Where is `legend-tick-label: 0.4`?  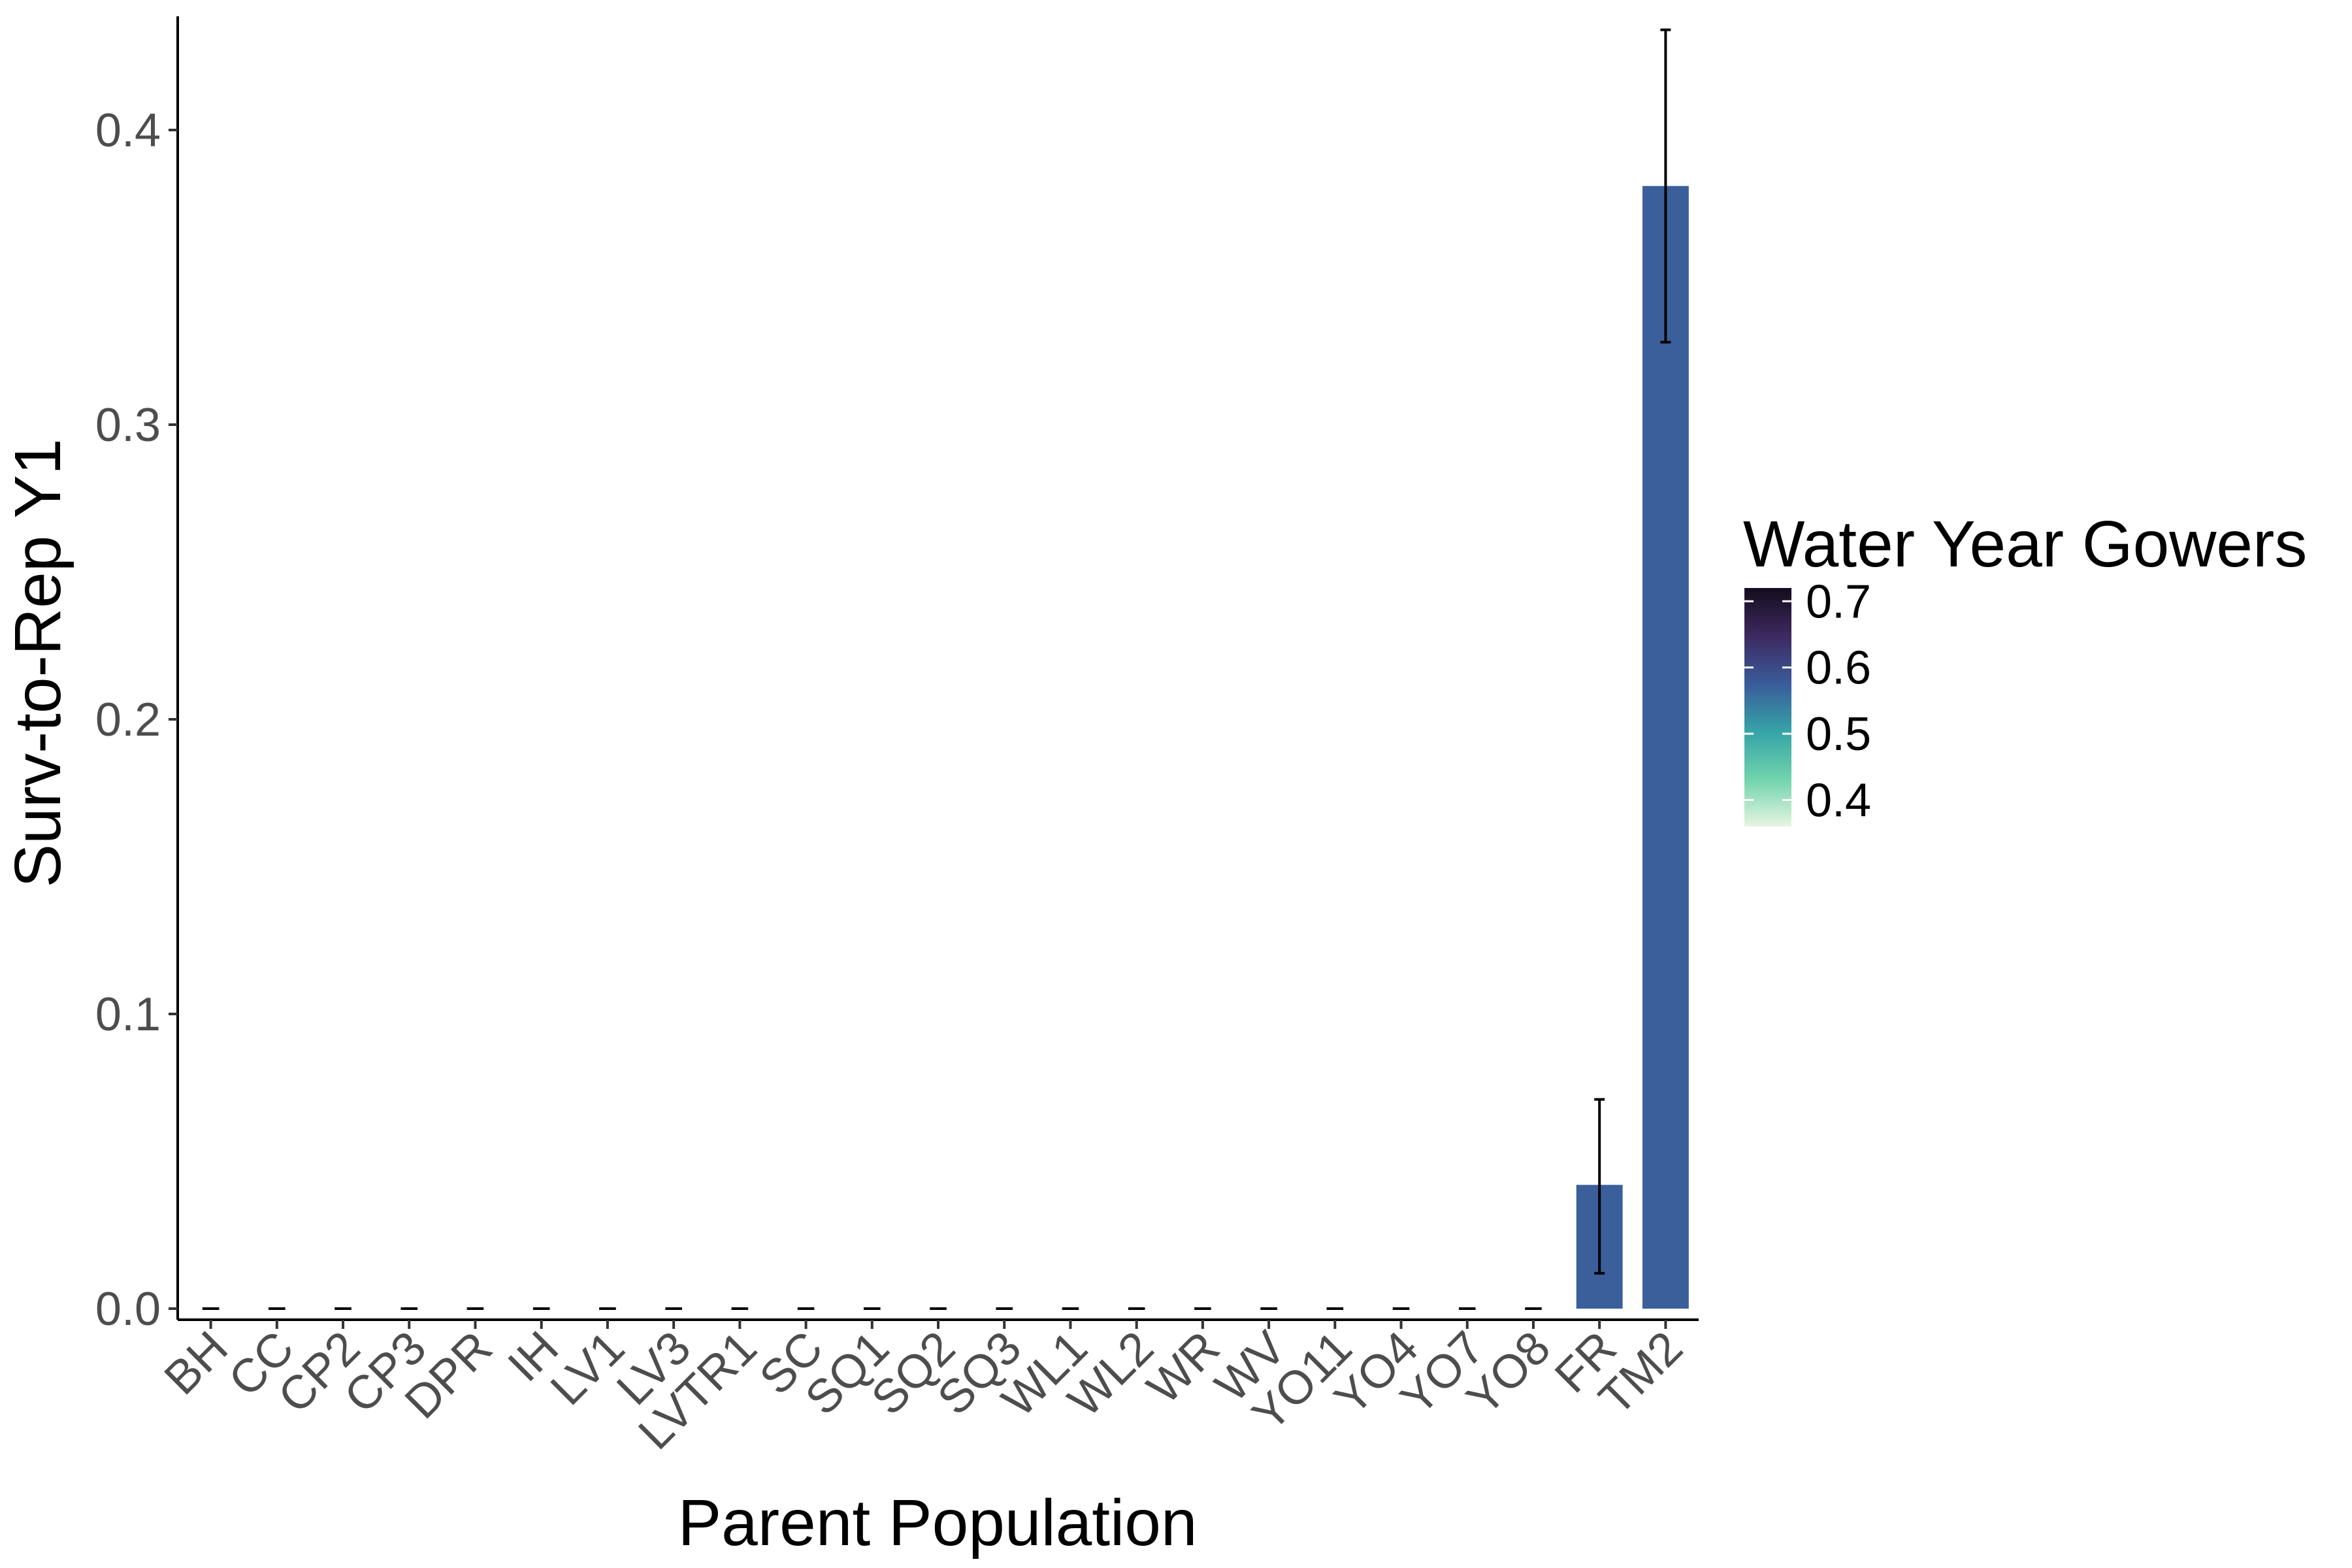 legend-tick-label: 0.4 is located at coordinates (1838, 800).